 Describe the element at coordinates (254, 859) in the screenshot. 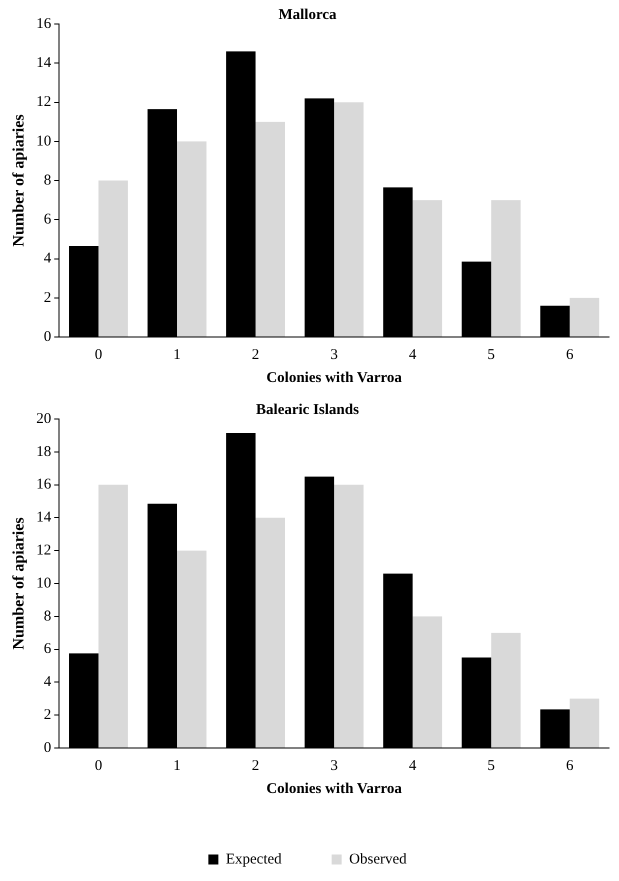

I see `legend-label: Expected` at that location.